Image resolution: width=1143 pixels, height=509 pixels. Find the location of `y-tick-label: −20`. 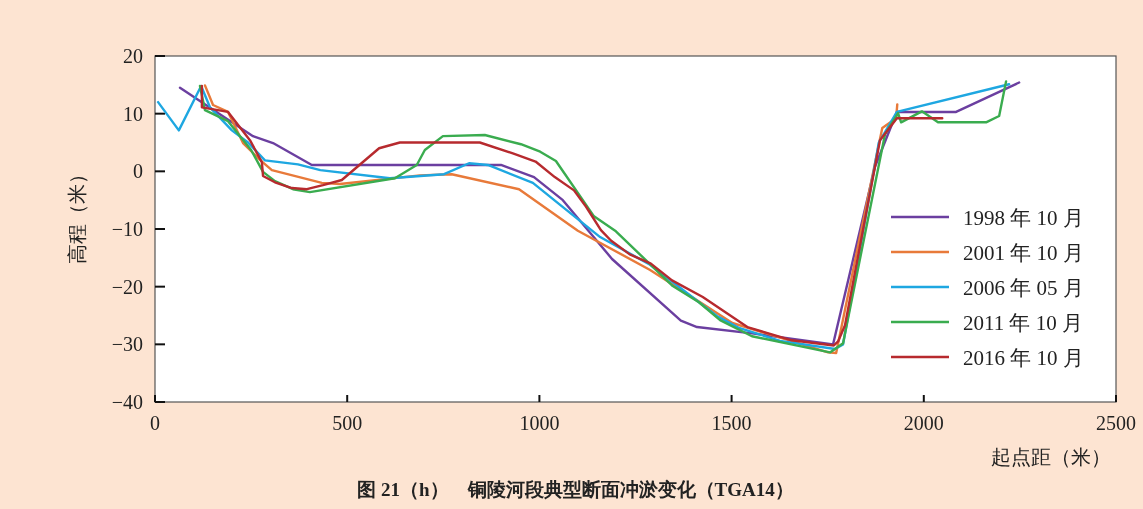

y-tick-label: −20 is located at coordinates (127, 286).